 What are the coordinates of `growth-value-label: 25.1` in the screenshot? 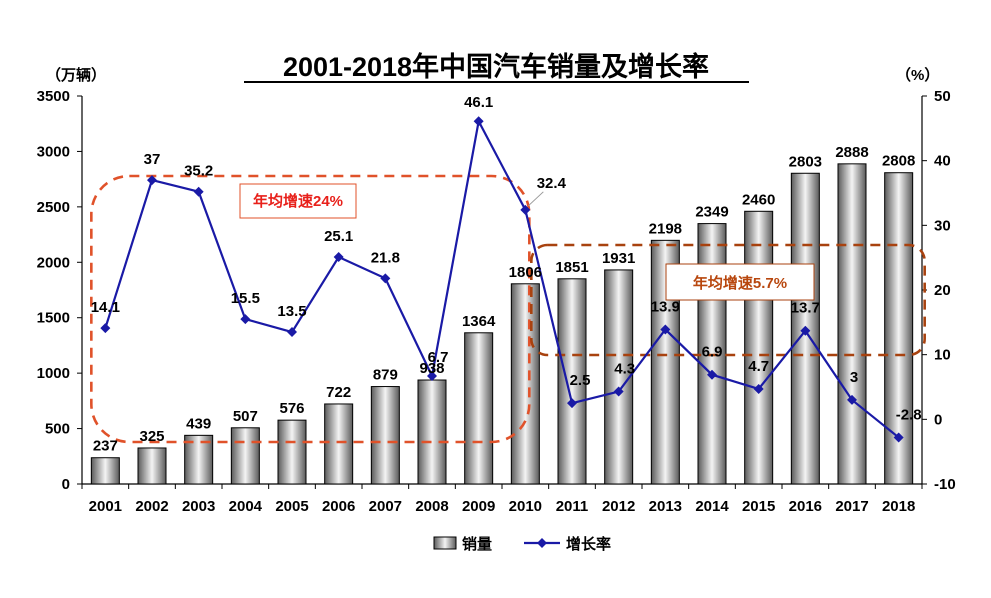 It's located at (338, 236).